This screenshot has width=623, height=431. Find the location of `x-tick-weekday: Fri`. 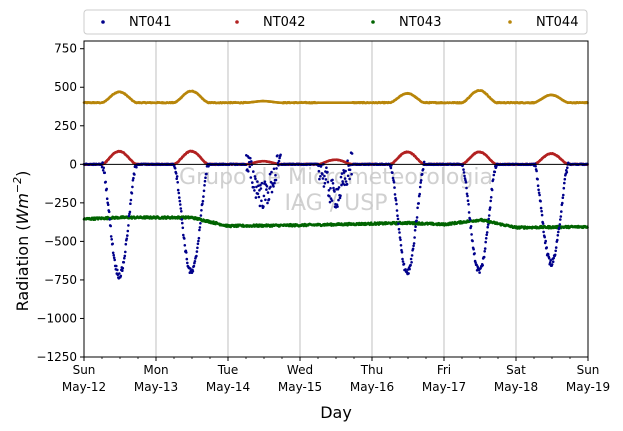

x-tick-weekday: Fri is located at coordinates (444, 370).